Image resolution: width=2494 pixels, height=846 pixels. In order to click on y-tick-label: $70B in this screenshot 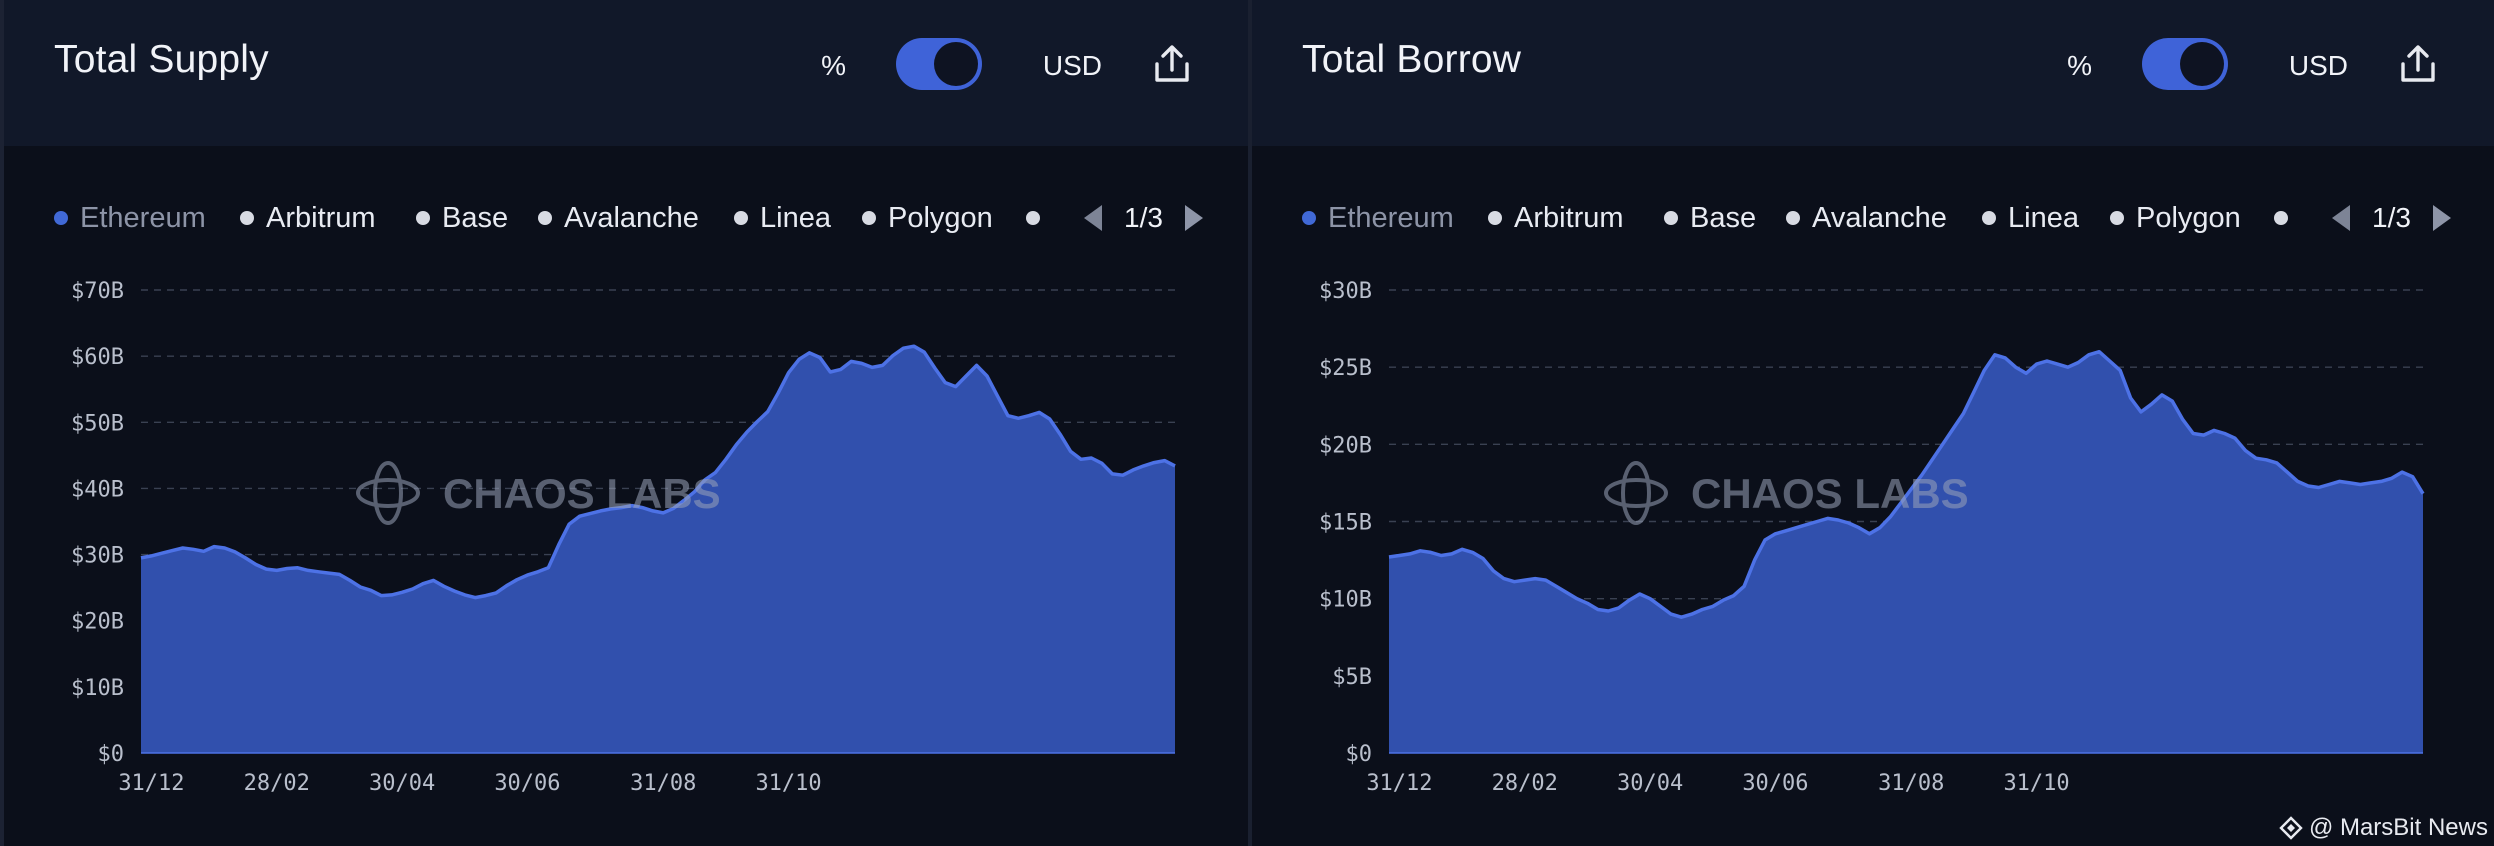, I will do `click(97, 291)`.